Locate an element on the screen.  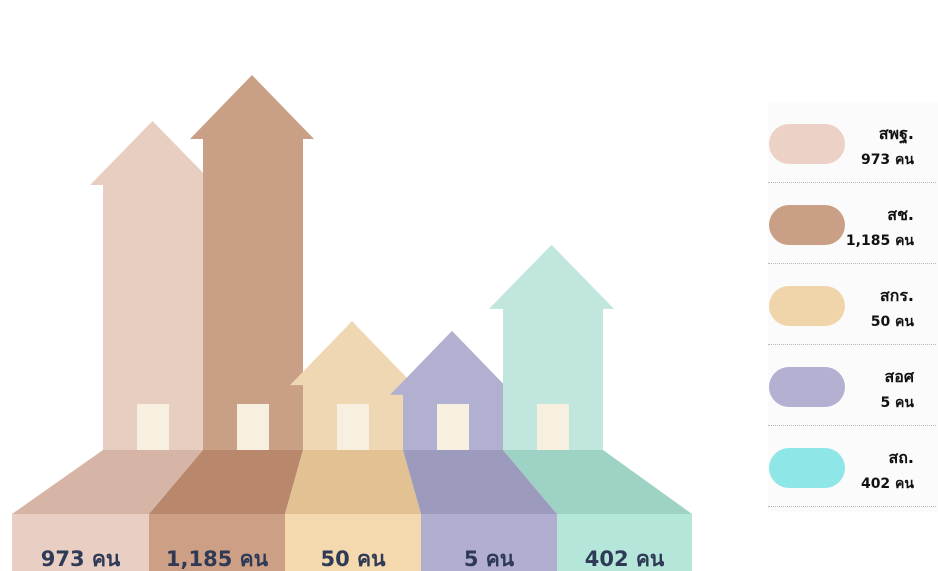
legend-value-0: 973 คน is located at coordinates (887, 160).